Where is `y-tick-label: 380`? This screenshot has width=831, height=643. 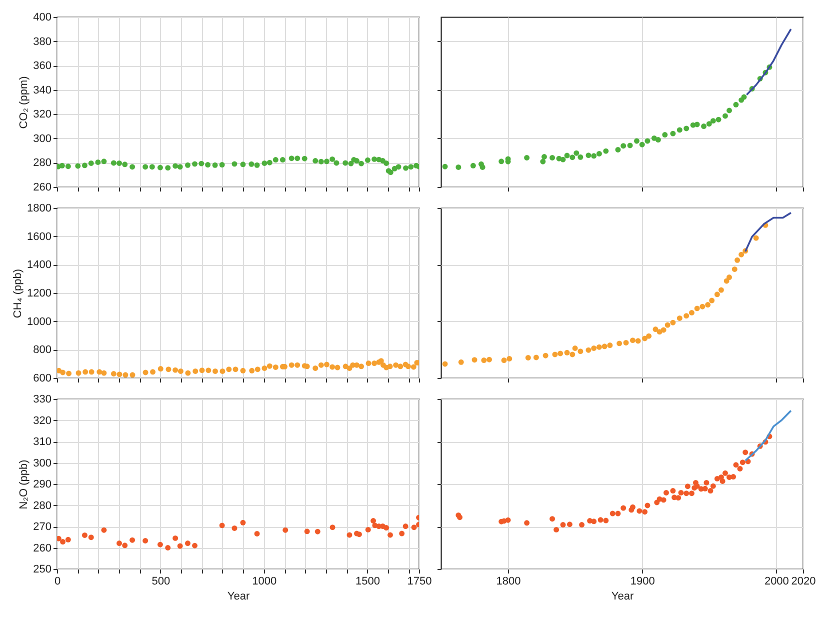 y-tick-label: 380 is located at coordinates (42, 42).